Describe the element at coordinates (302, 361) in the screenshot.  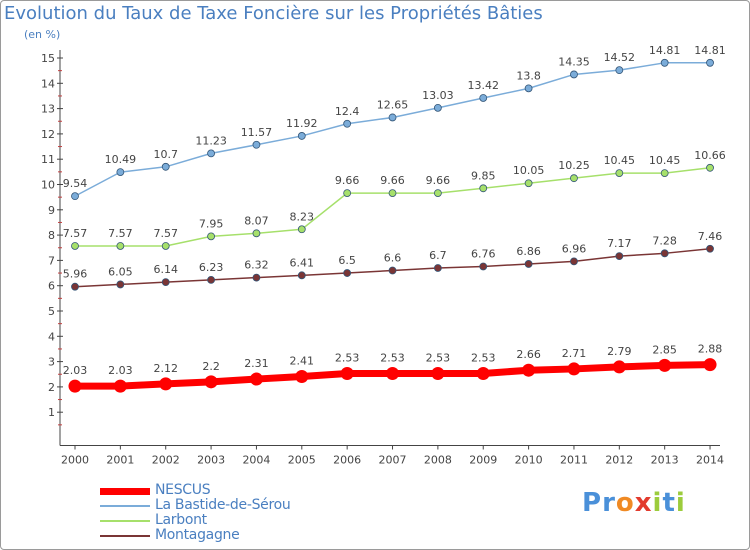
I see `data-label: 2.41` at that location.